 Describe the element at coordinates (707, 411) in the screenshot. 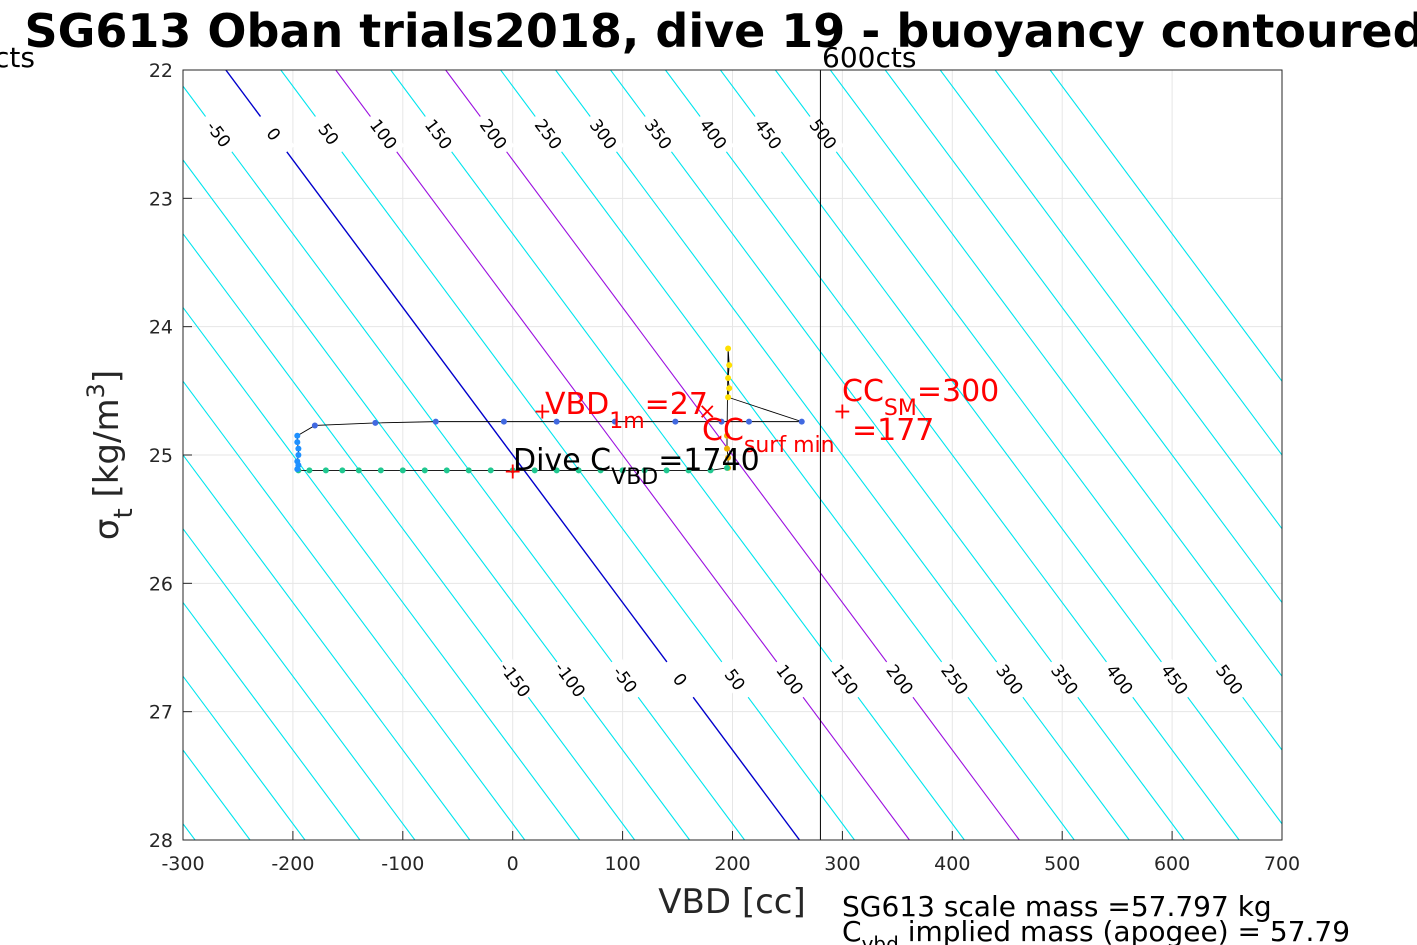

I see `marker-symbol: ×` at that location.